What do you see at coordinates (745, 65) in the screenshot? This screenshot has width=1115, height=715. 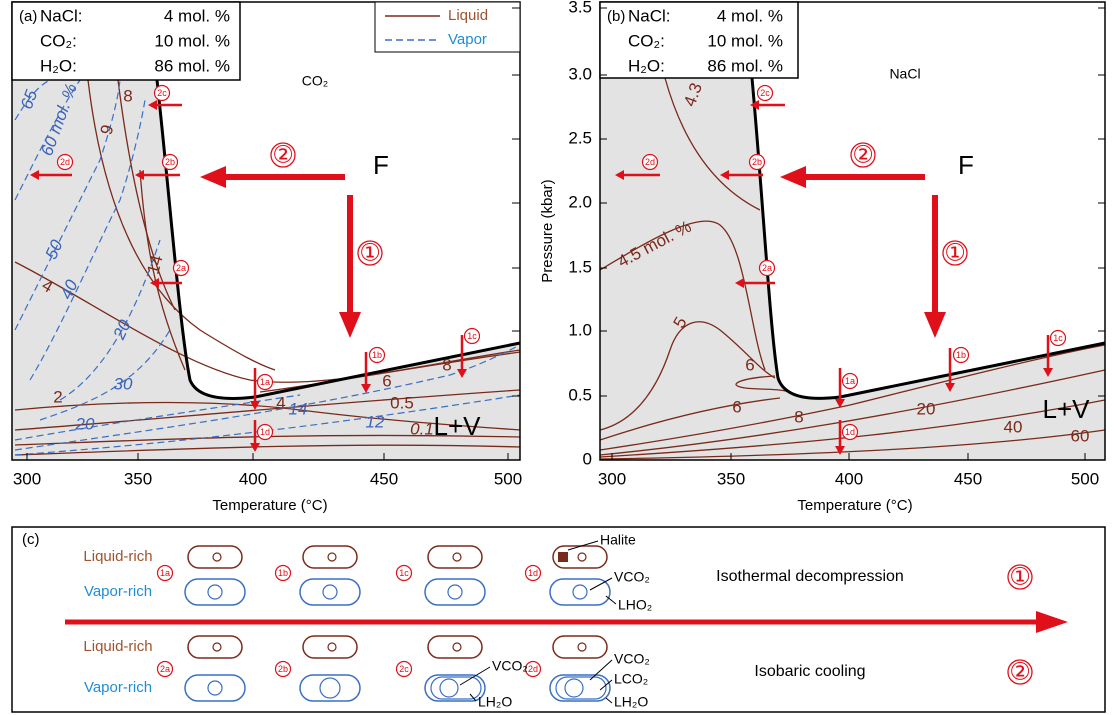 I see `composition-value: 86 mol. %` at bounding box center [745, 65].